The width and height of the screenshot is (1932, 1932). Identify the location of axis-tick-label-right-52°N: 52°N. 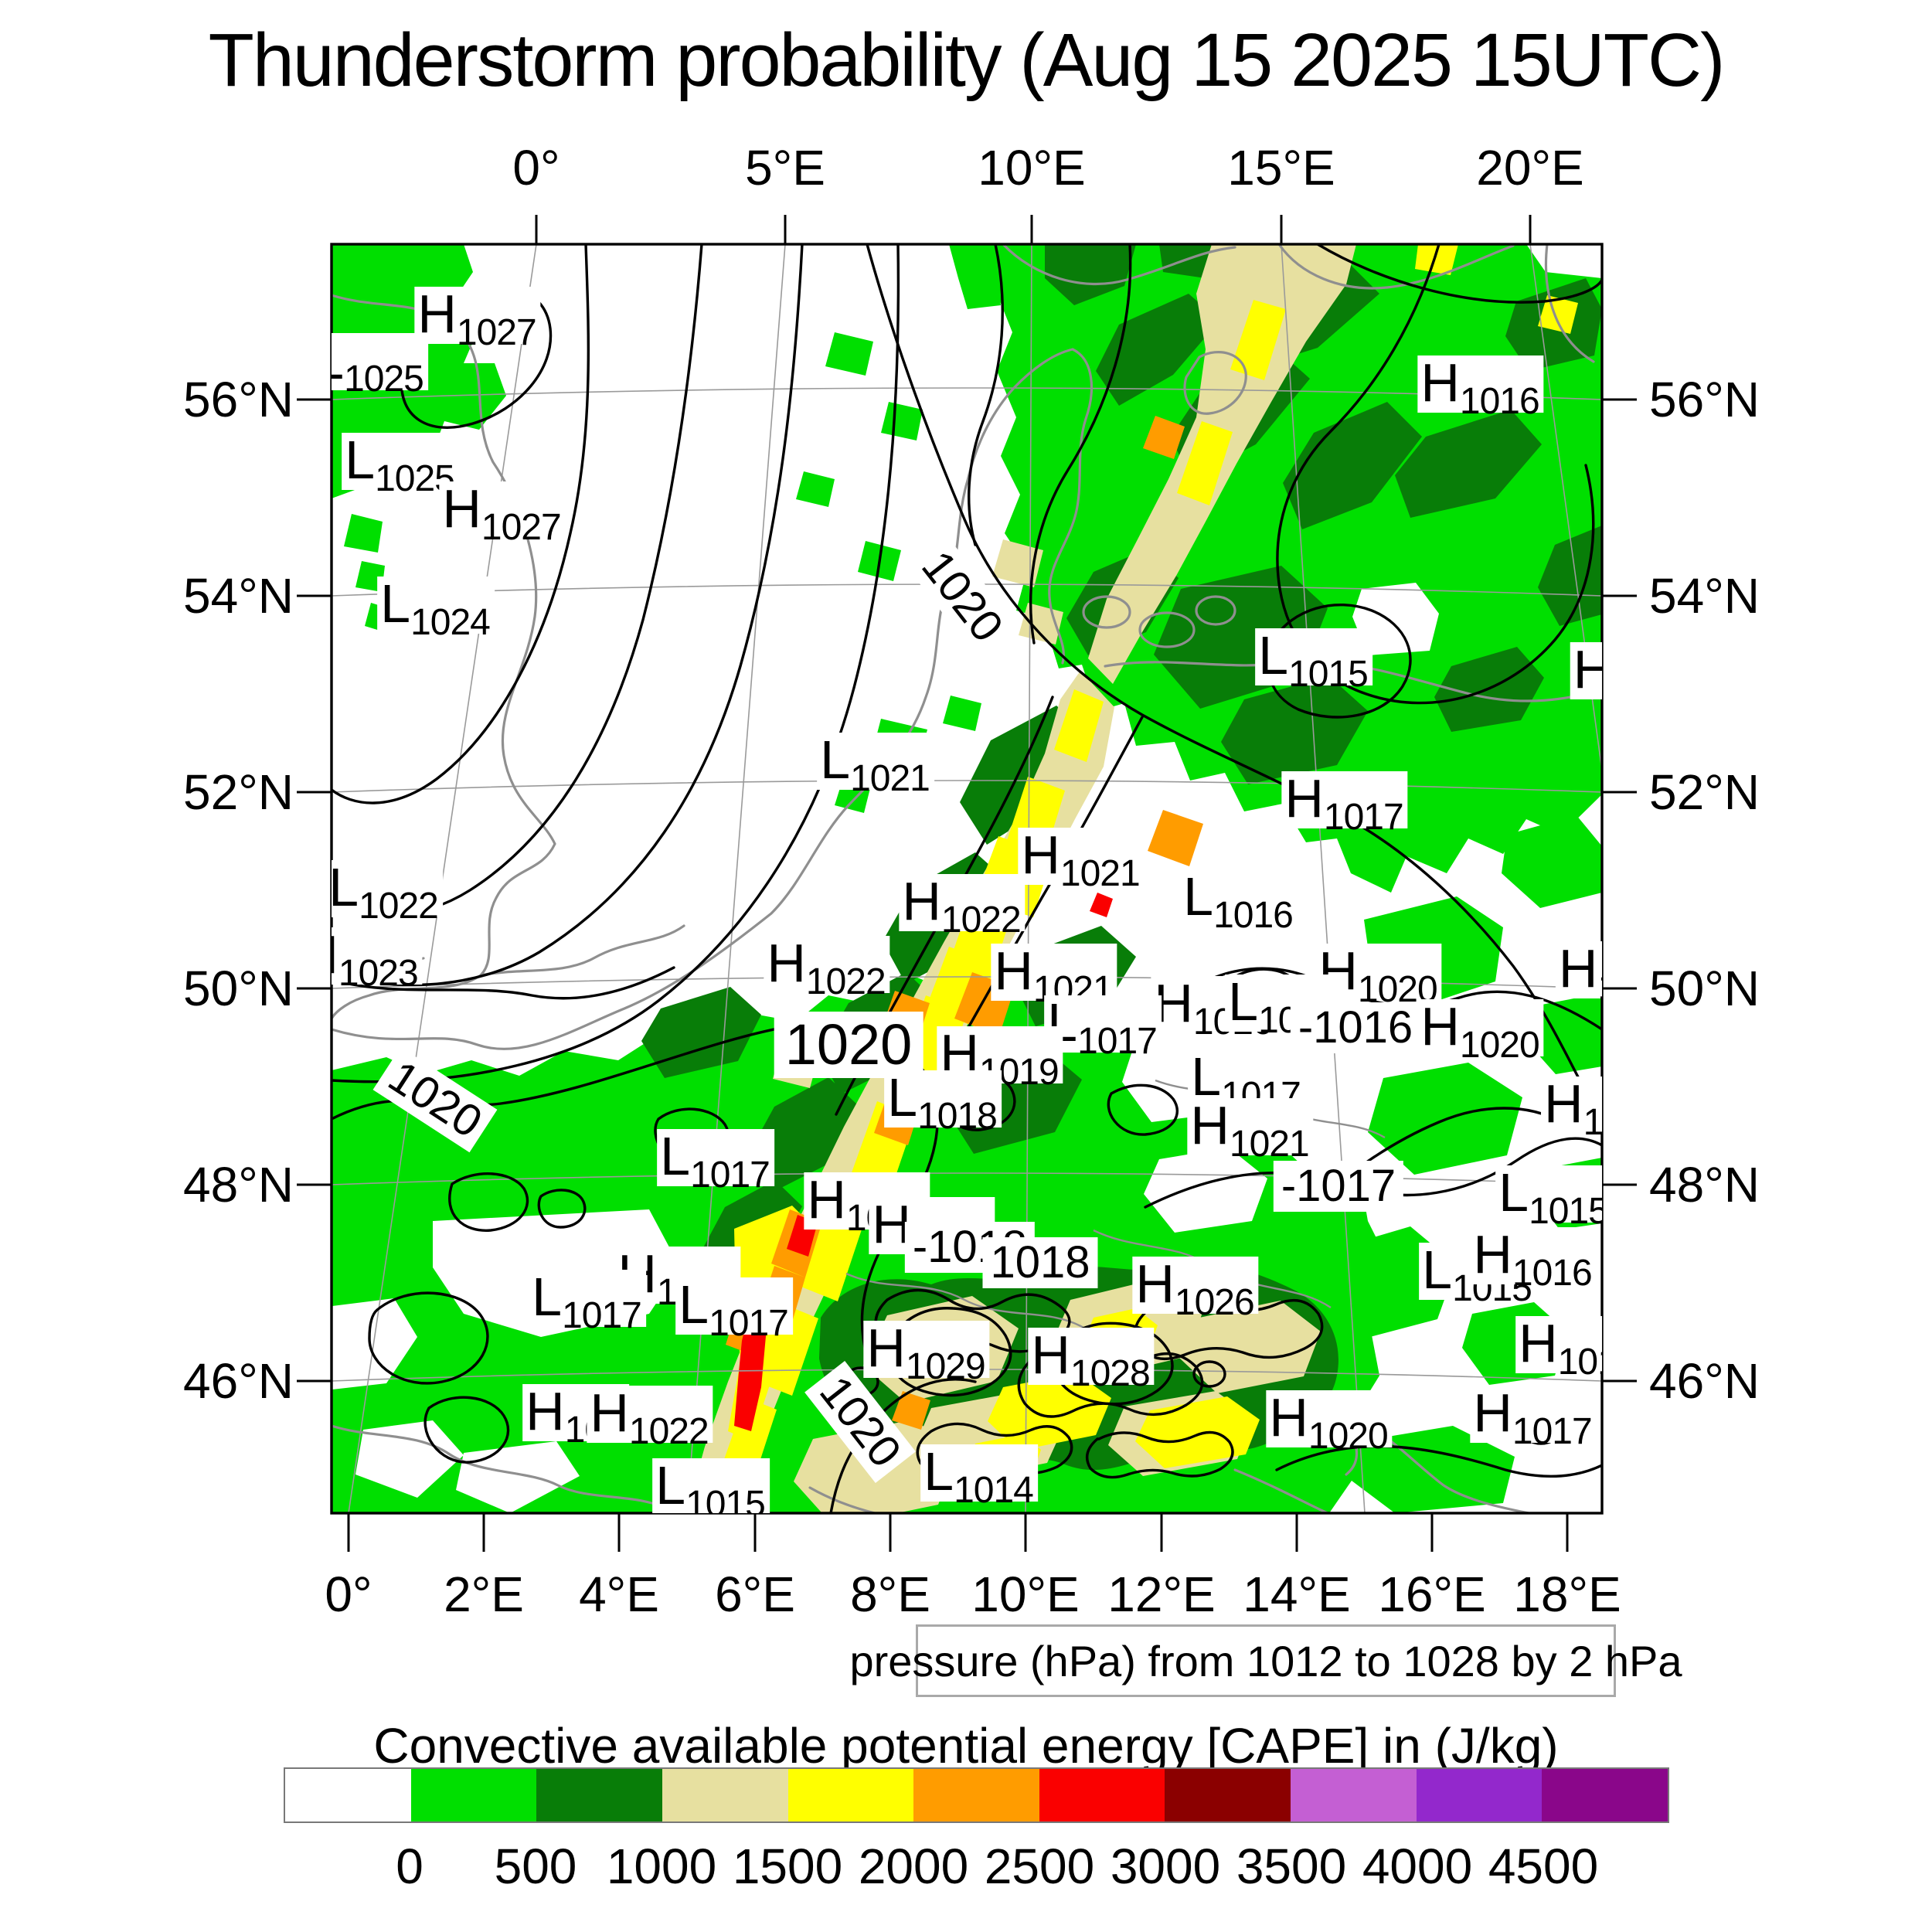
(1704, 792).